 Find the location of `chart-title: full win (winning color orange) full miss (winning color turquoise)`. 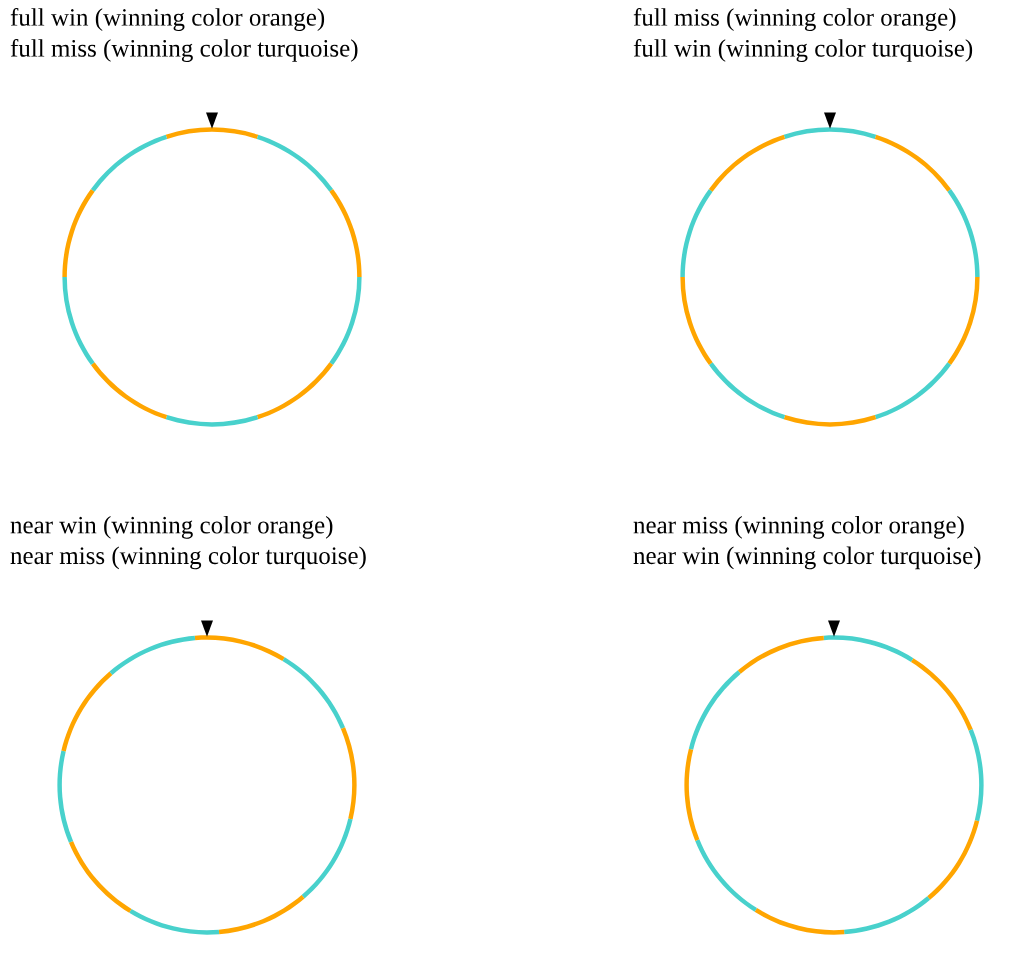

chart-title: full win (winning color orange) full miss (winning color turquoise) is located at coordinates (184, 35).